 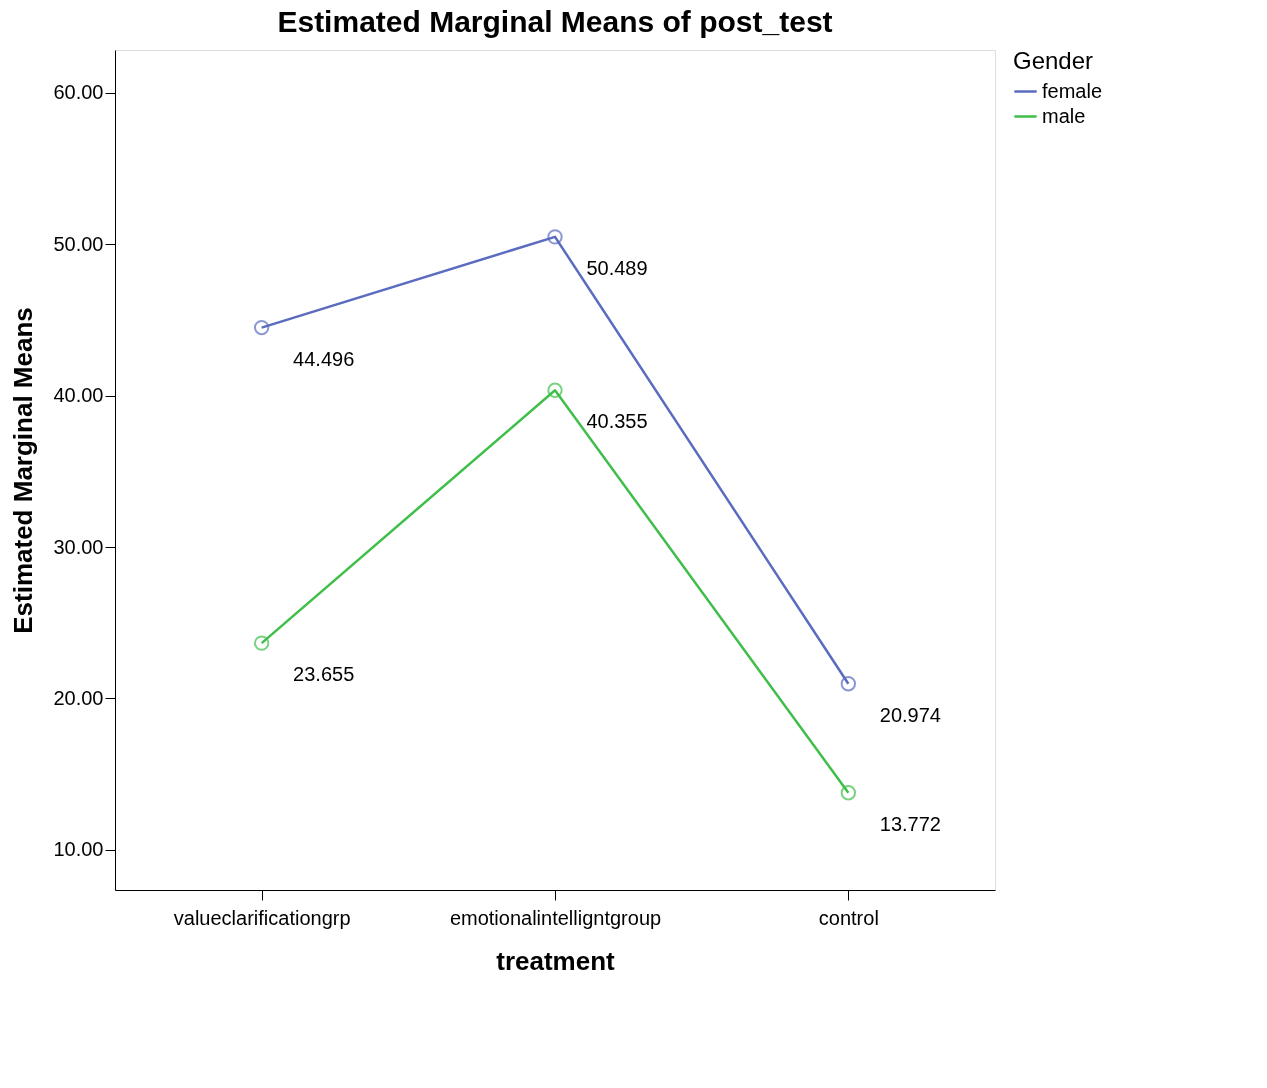 What do you see at coordinates (555, 21) in the screenshot?
I see `chart-title: Estimated Marginal Means of post_test` at bounding box center [555, 21].